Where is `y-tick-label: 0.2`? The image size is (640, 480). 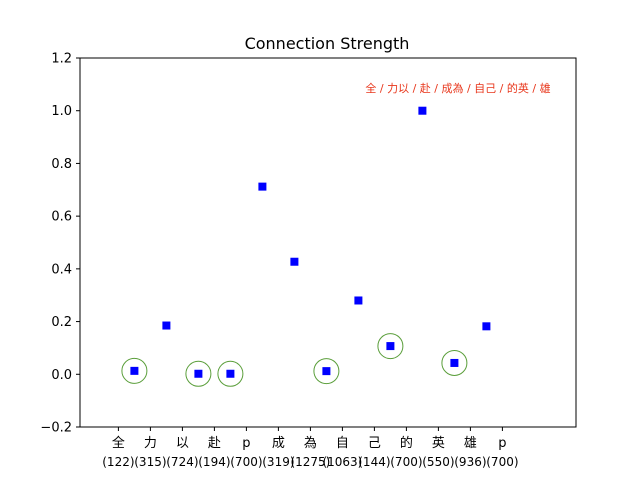 y-tick-label: 0.2 is located at coordinates (61, 322).